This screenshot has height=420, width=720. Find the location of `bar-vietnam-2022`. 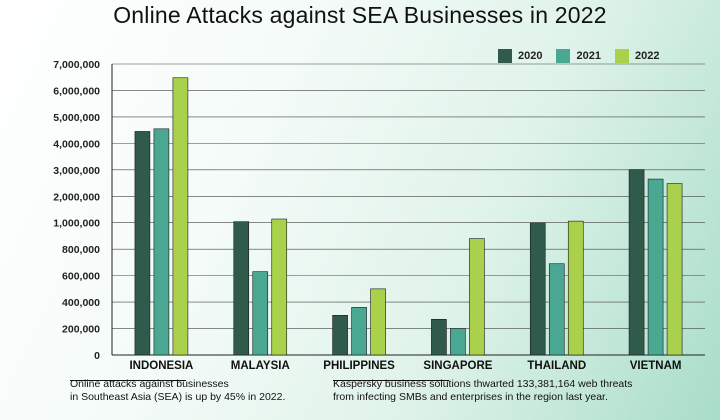

bar-vietnam-2022 is located at coordinates (674, 269).